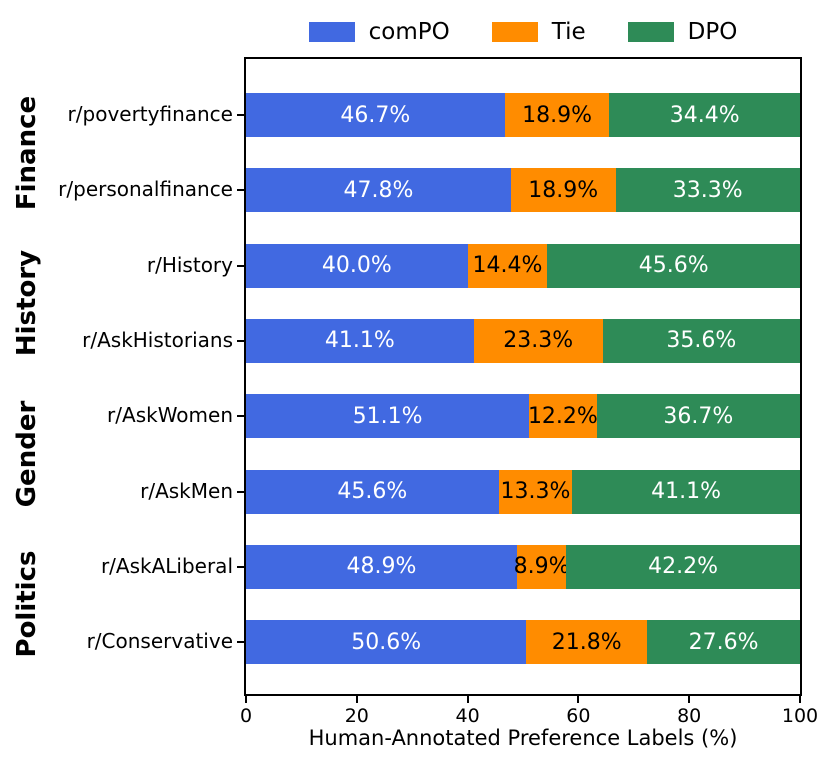 The width and height of the screenshot is (831, 765). Describe the element at coordinates (578, 716) in the screenshot. I see `x-tick-label: 60` at that location.